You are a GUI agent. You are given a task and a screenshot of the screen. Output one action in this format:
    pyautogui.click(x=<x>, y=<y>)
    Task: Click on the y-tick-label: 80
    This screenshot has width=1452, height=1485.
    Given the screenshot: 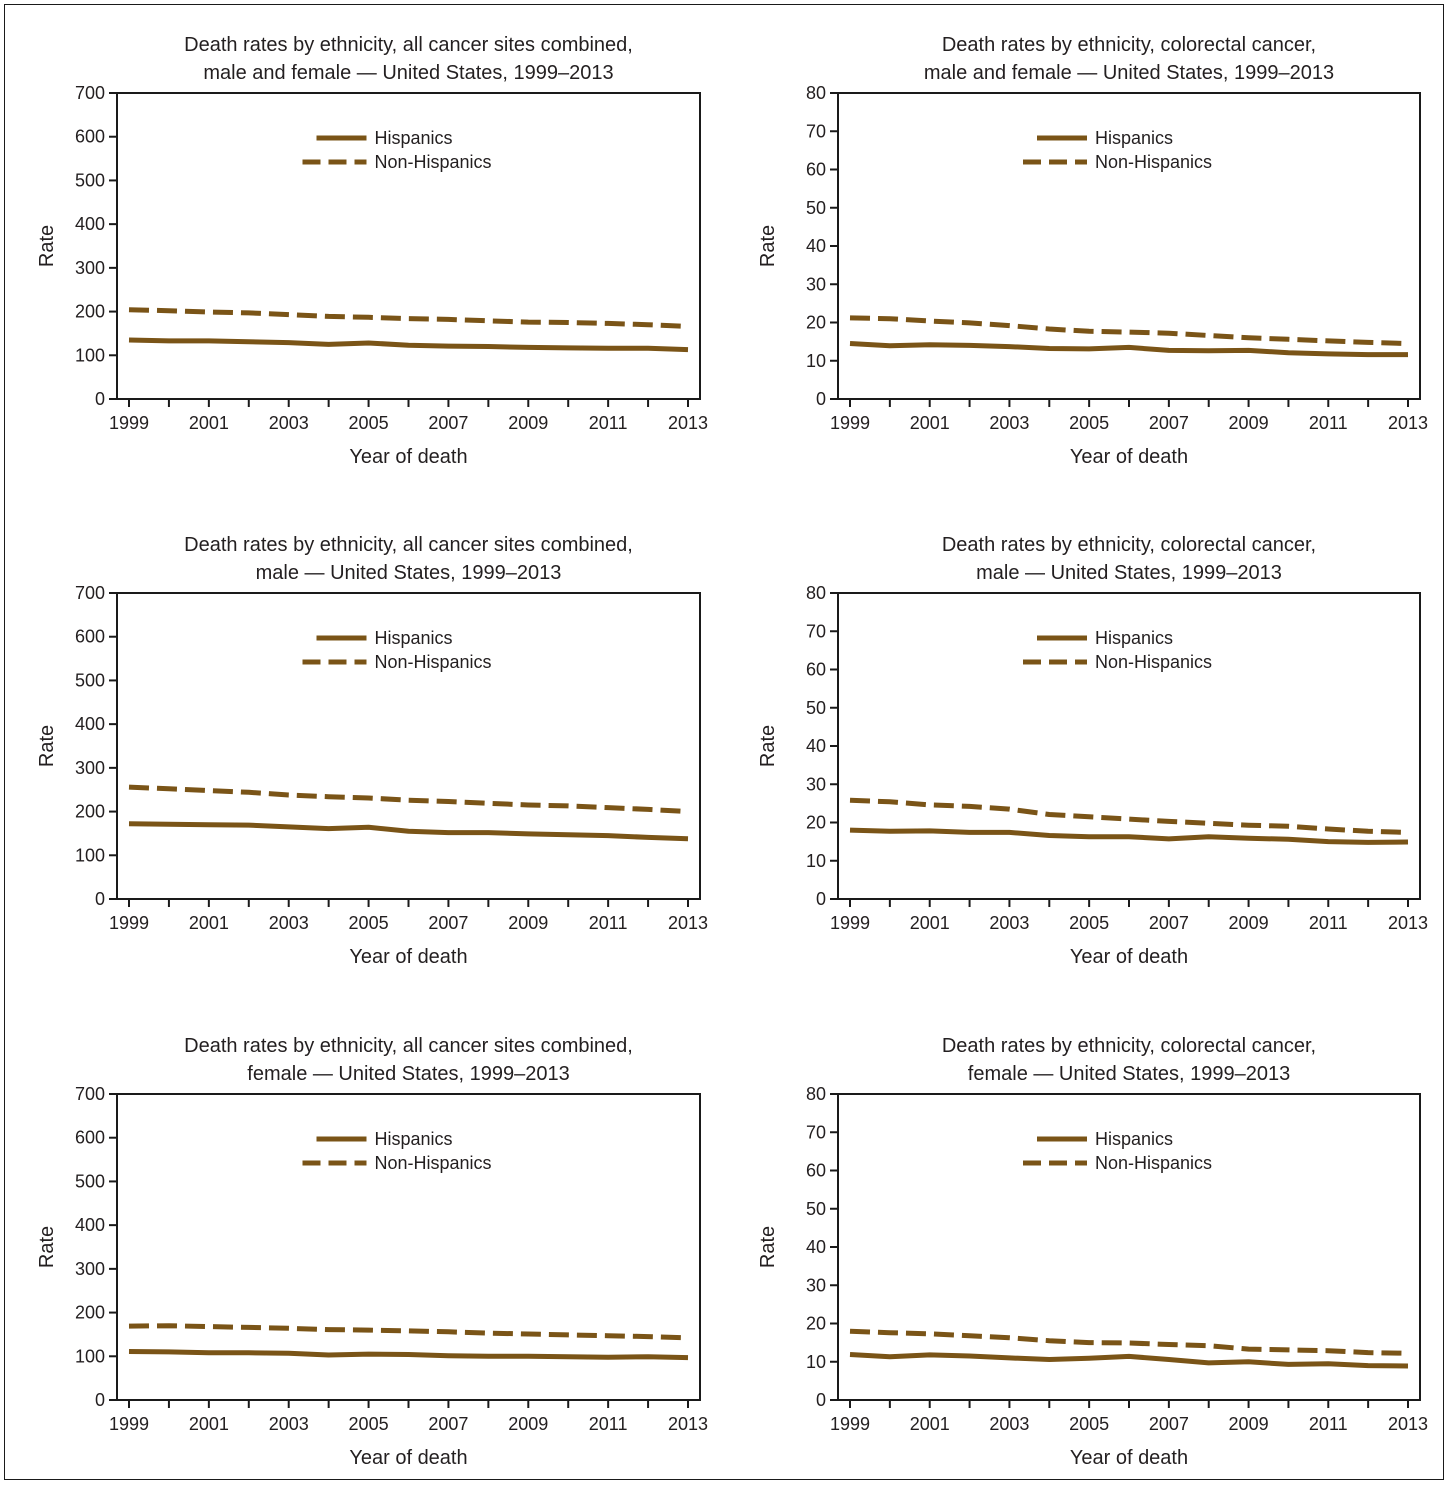 What is the action you would take?
    pyautogui.click(x=816, y=593)
    